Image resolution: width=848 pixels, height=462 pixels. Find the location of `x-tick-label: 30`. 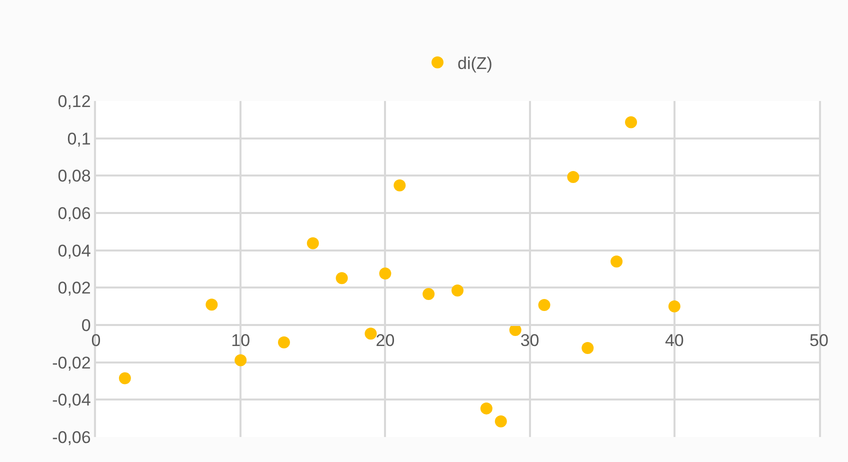

x-tick-label: 30 is located at coordinates (530, 340).